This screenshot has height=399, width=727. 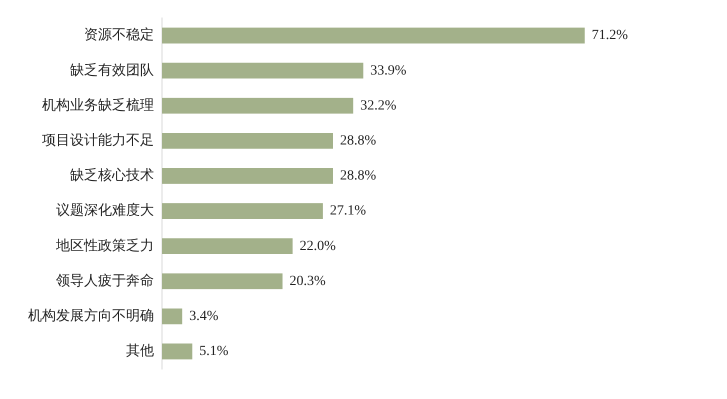 What do you see at coordinates (119, 35) in the screenshot?
I see `y-tick-label: 资源不稳定` at bounding box center [119, 35].